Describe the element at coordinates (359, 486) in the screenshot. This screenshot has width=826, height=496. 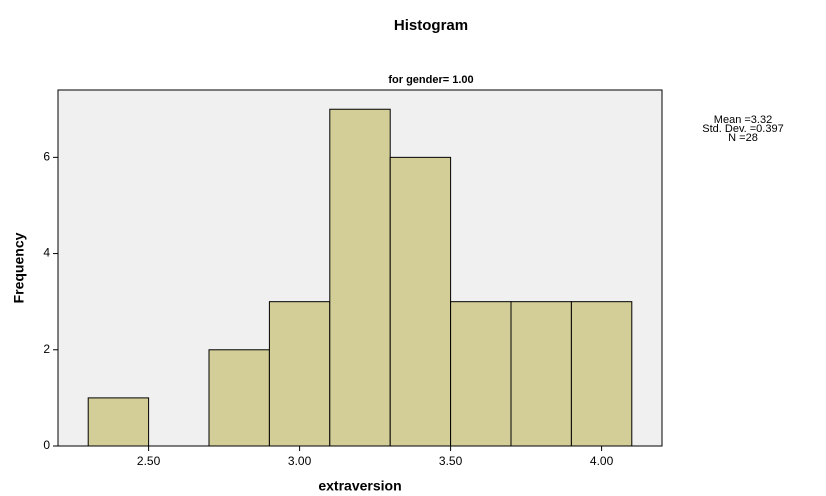
I see `x-axis-label: extraversion` at that location.